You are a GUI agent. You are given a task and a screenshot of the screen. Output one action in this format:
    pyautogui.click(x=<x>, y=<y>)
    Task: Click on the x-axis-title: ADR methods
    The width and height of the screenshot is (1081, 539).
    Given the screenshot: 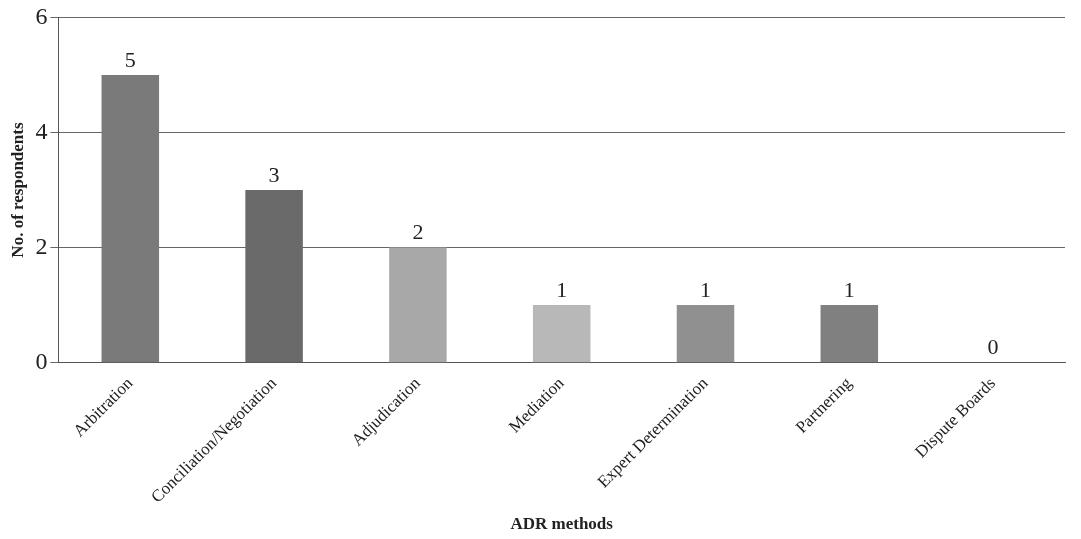 What is the action you would take?
    pyautogui.click(x=562, y=524)
    